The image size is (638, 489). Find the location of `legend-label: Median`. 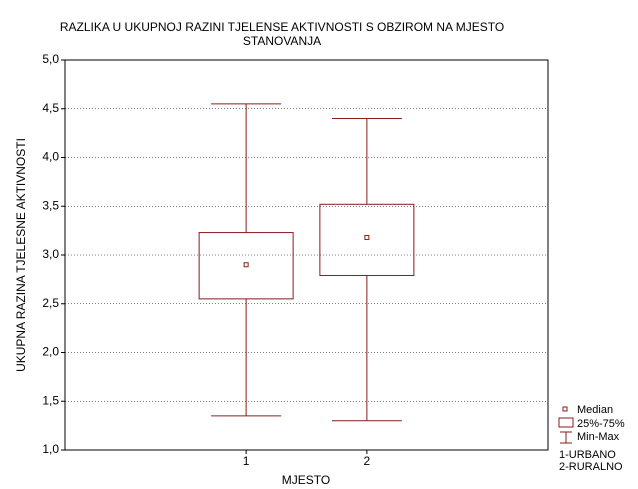

legend-label: Median is located at coordinates (595, 410).